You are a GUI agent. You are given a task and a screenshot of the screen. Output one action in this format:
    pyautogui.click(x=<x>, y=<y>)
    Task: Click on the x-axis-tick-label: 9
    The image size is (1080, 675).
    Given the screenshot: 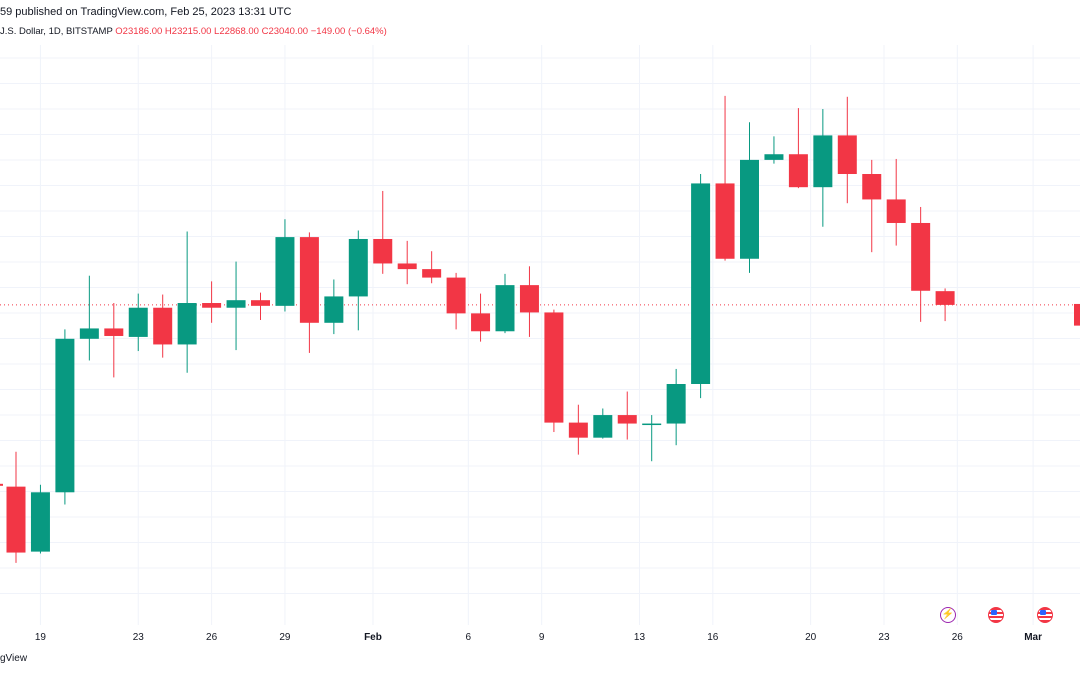 What is the action you would take?
    pyautogui.click(x=542, y=637)
    